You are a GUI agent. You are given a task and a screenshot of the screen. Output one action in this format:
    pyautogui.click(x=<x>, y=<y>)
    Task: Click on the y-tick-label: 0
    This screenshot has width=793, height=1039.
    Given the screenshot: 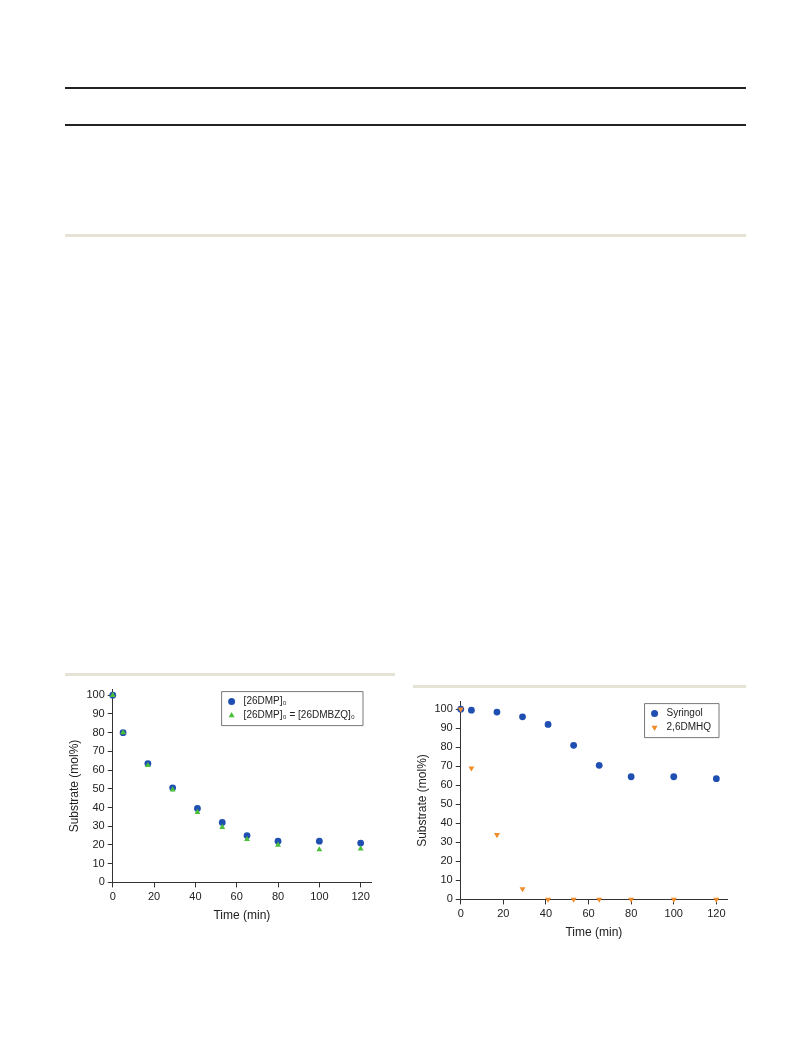 What is the action you would take?
    pyautogui.click(x=101, y=881)
    